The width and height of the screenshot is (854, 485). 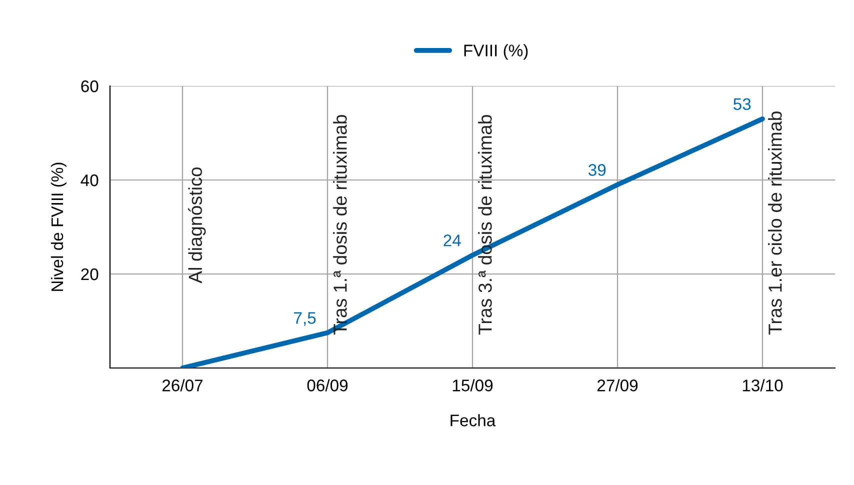 What do you see at coordinates (775, 223) in the screenshot?
I see `ref-line-label: Tras 1.er ciclo de rituximab` at bounding box center [775, 223].